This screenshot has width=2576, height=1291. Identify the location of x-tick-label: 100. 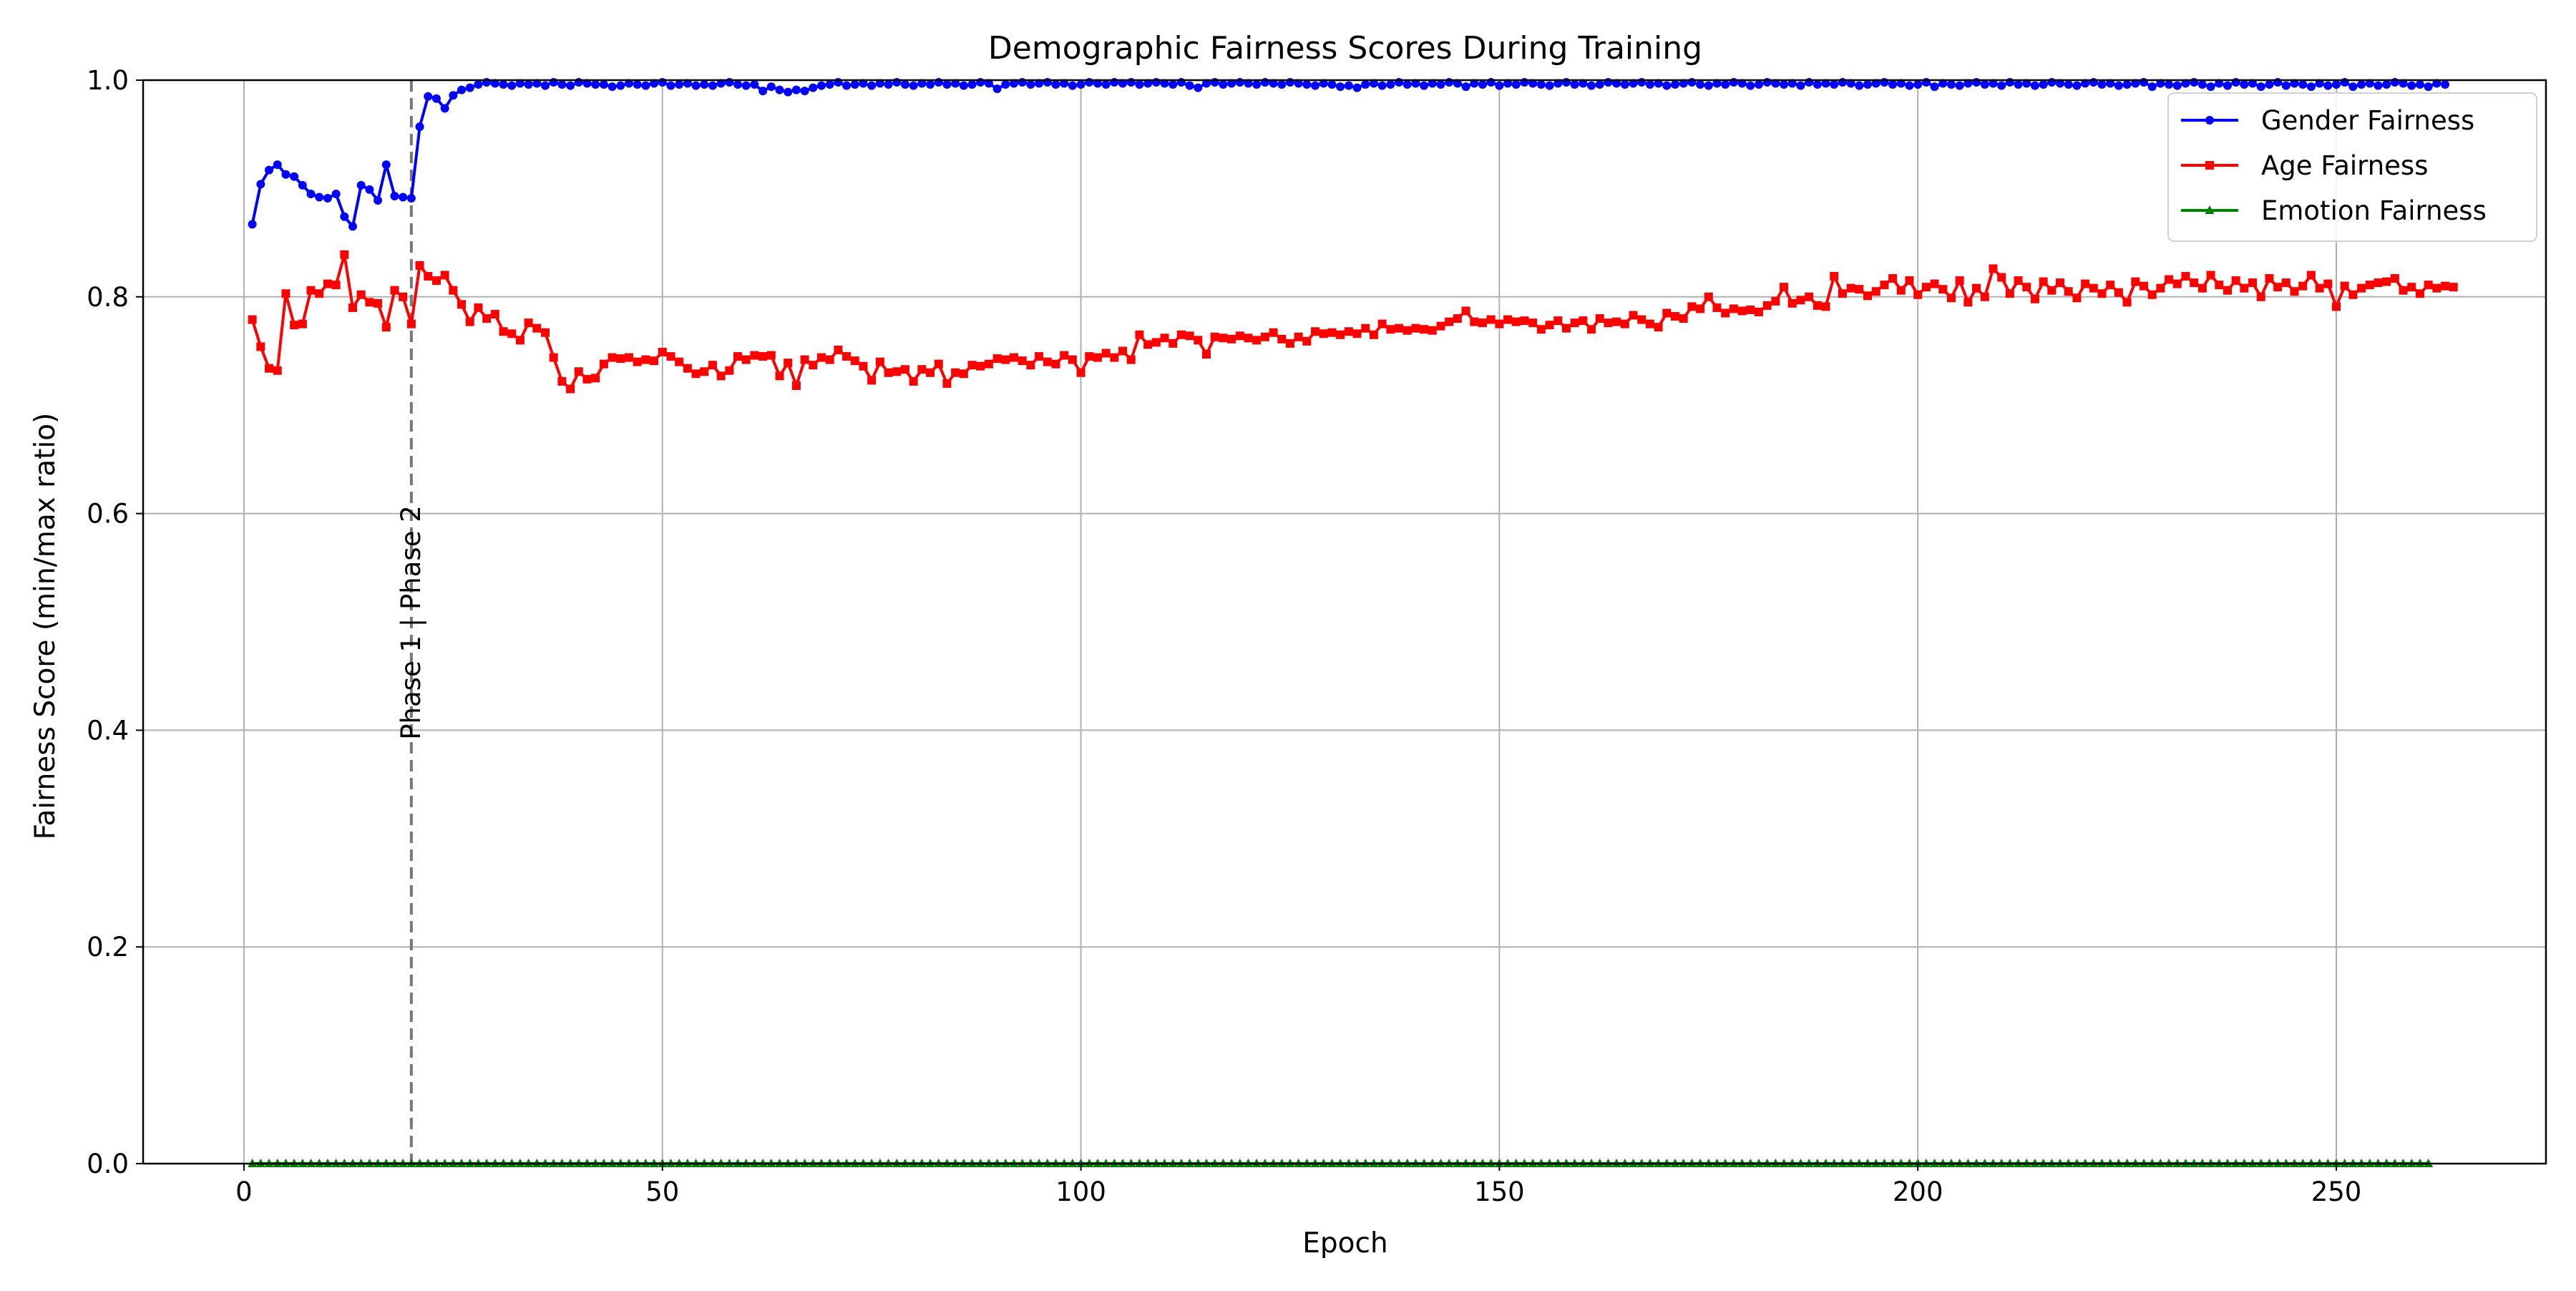
(1080, 1191).